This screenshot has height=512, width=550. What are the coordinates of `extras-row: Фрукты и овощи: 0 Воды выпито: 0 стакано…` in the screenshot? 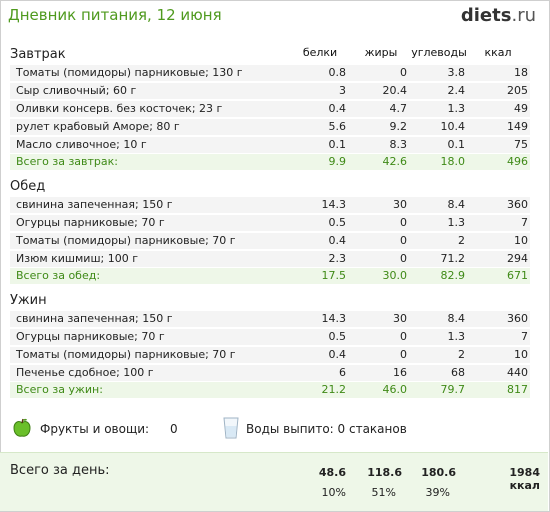 It's located at (270, 429).